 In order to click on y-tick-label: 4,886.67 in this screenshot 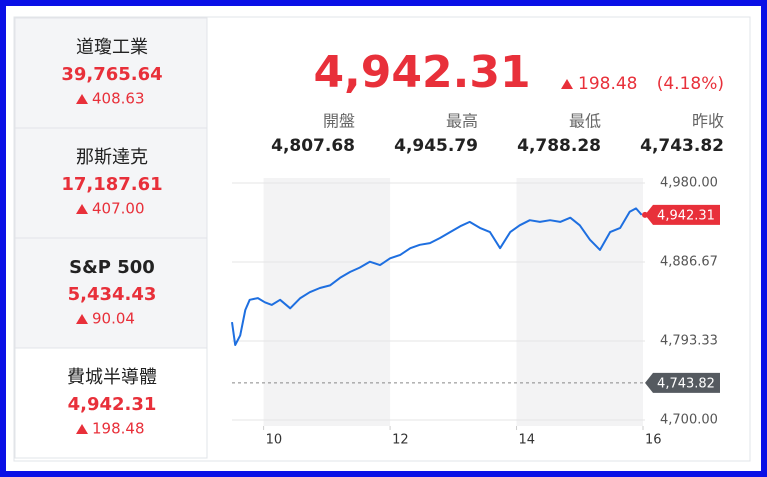, I will do `click(689, 261)`.